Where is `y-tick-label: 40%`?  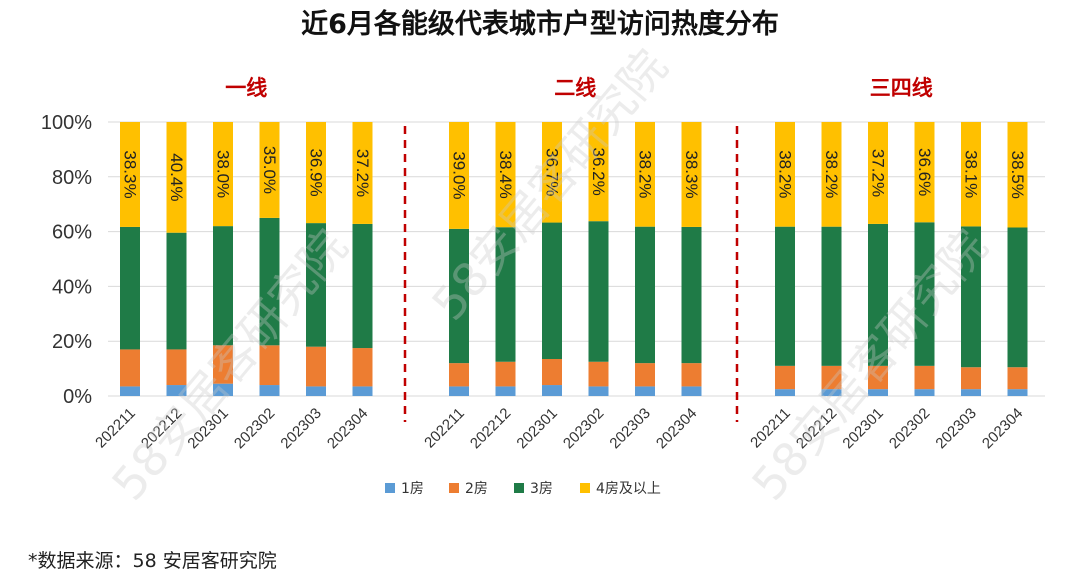
y-tick-label: 40% is located at coordinates (72, 287).